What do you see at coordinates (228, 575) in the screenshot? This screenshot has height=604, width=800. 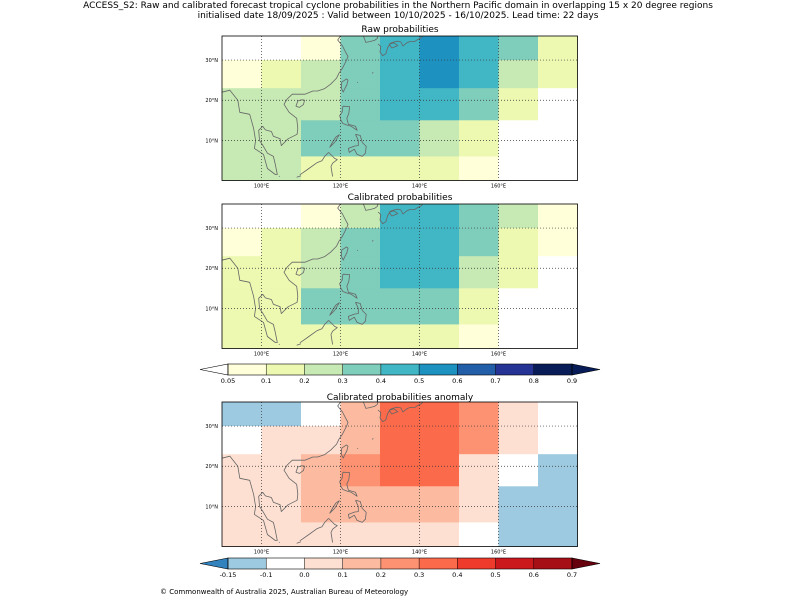 I see `colorbar-tick-label: -0.15` at bounding box center [228, 575].